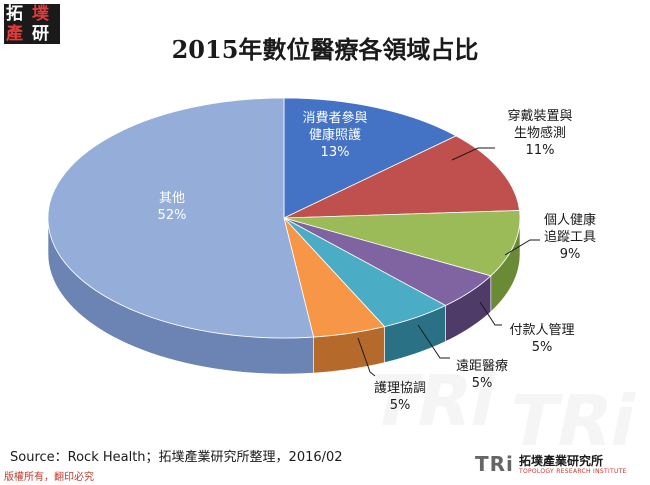 This screenshot has height=485, width=650. I want to click on slice-label-line: 生物感測, so click(539, 133).